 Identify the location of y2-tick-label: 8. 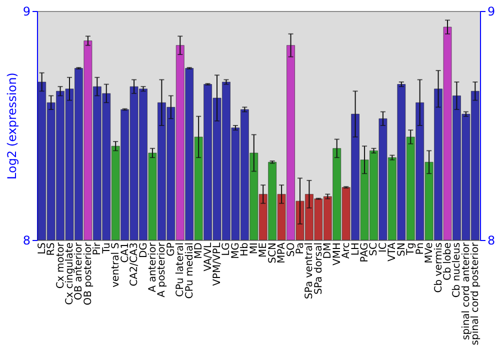
(492, 241).